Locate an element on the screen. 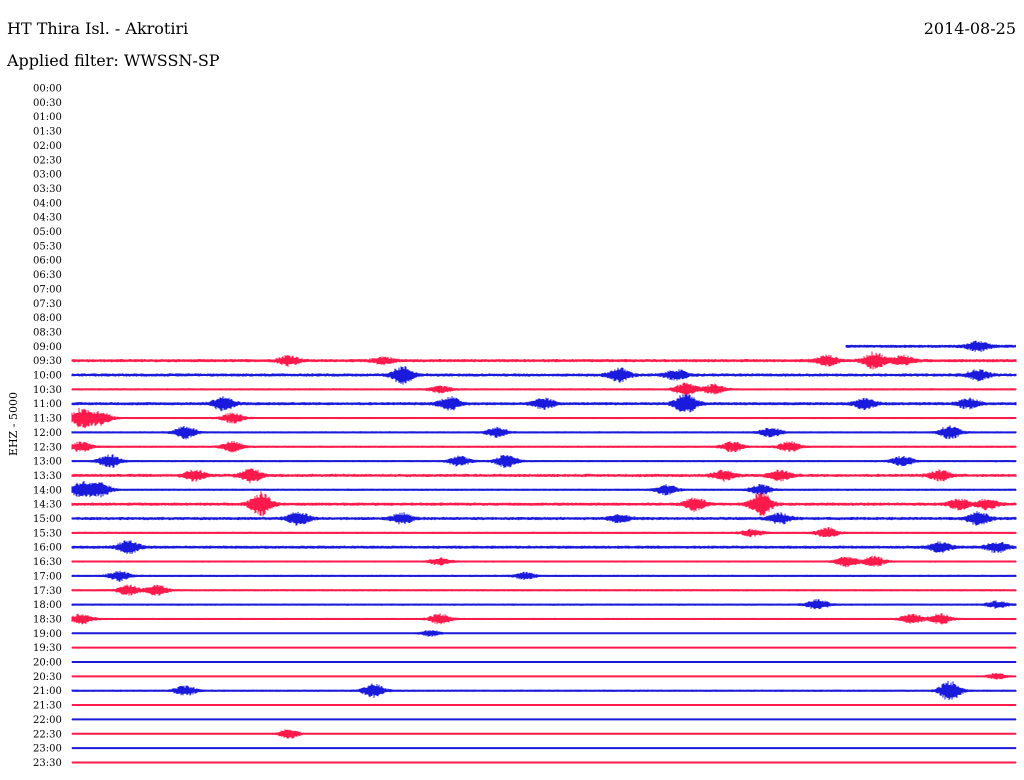  time-tick-label: 14:00 is located at coordinates (47, 490).